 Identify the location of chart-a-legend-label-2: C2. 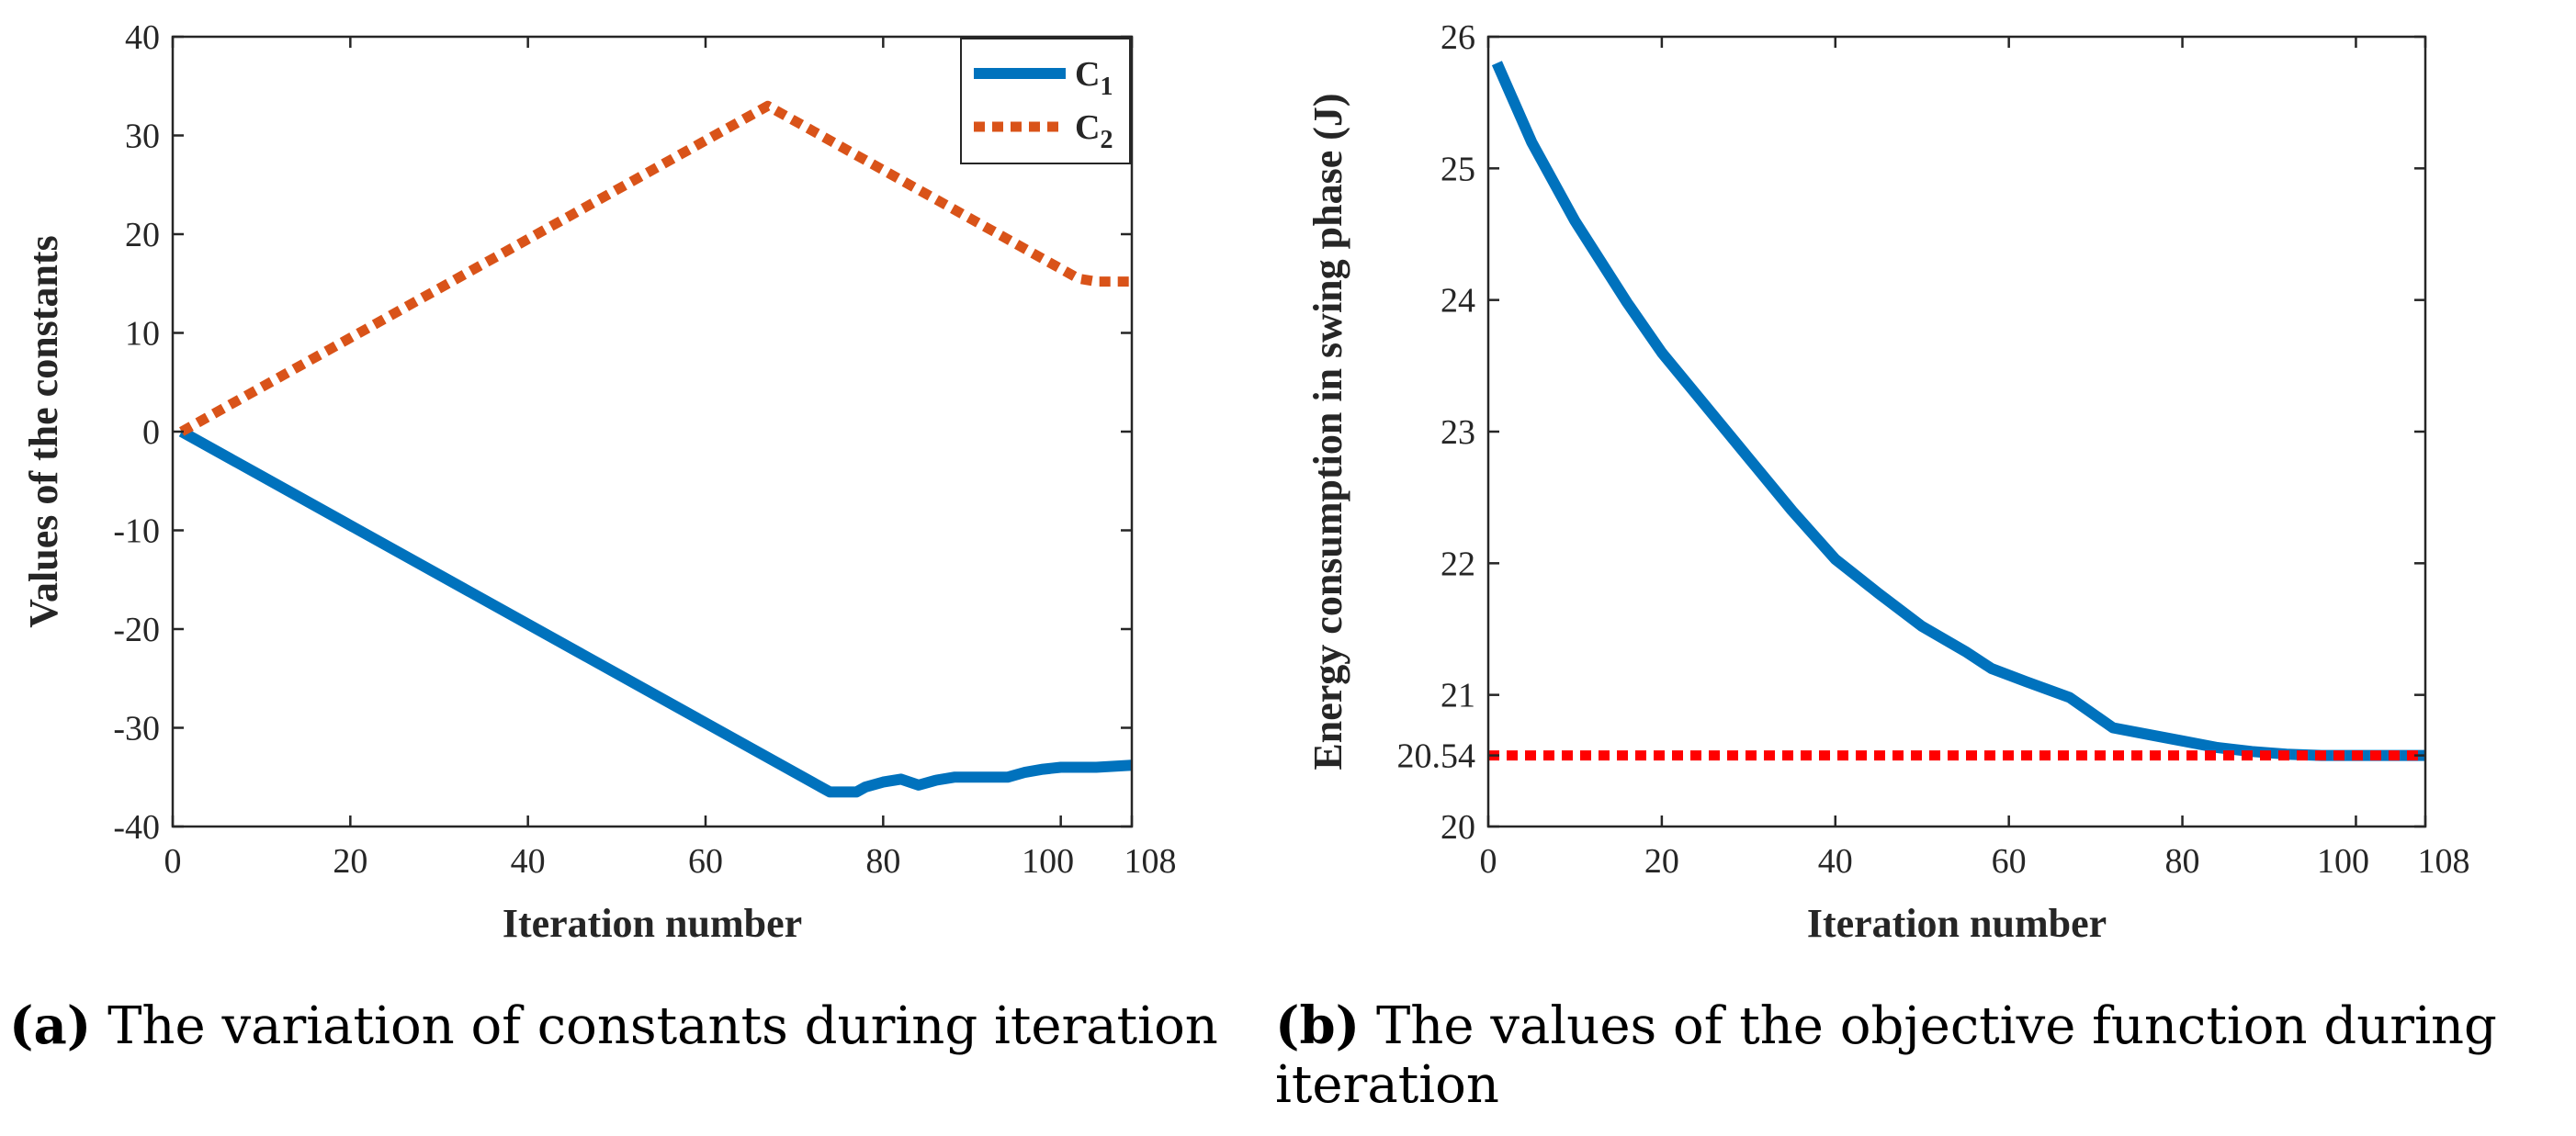
(1094, 131).